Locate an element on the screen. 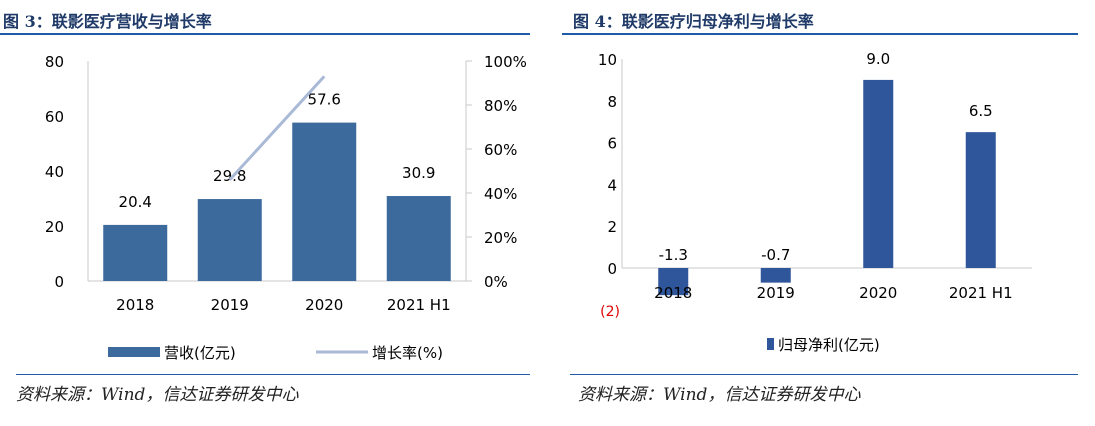  y2-tick-label: 100% is located at coordinates (505, 62).